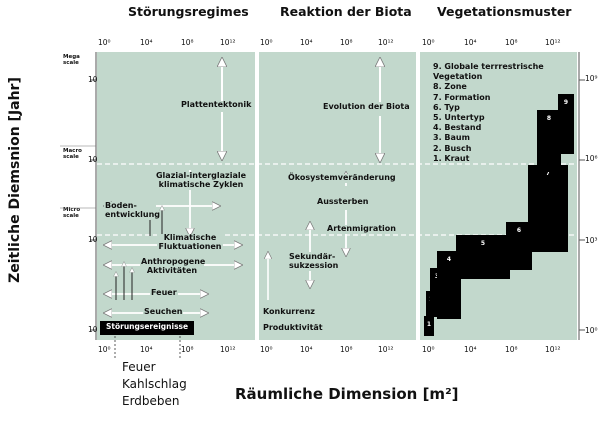 The width and height of the screenshot is (605, 421). I want to click on event-item: Kahlschlag, so click(154, 384).